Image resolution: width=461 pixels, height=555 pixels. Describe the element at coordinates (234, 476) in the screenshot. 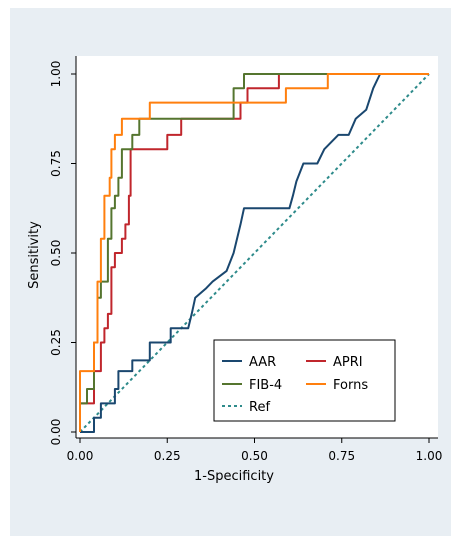

I see `x-axis-title: 1-Specificity` at that location.